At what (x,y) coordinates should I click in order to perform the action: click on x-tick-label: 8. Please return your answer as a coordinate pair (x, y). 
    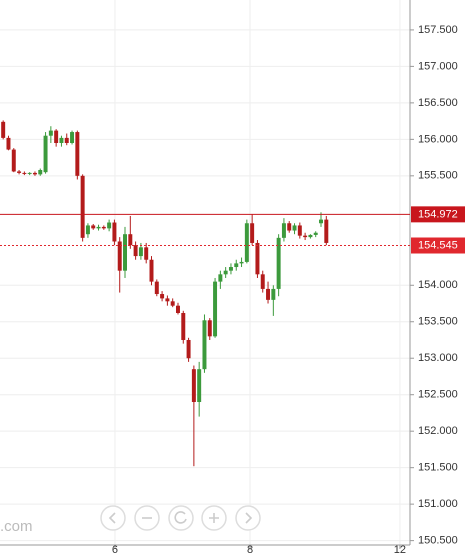
    Looking at the image, I should click on (250, 549).